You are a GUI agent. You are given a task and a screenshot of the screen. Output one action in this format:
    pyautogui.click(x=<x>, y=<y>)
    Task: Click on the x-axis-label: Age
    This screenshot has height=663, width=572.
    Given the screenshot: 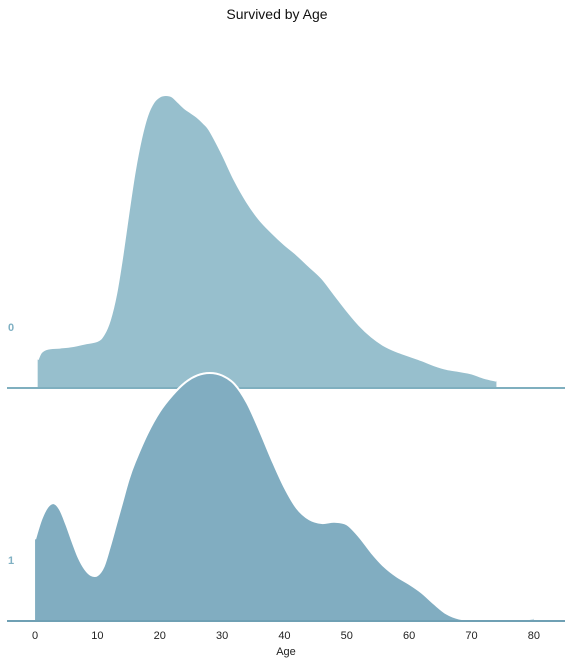 What is the action you would take?
    pyautogui.click(x=286, y=652)
    